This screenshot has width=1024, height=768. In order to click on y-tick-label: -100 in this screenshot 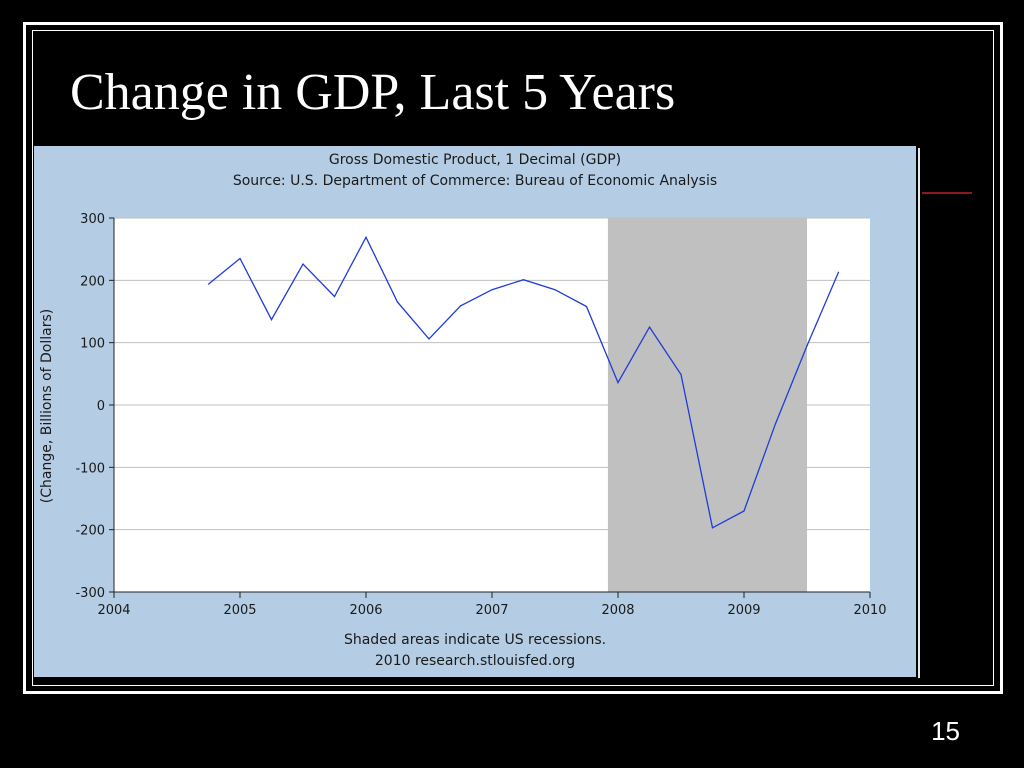, I will do `click(90, 468)`.